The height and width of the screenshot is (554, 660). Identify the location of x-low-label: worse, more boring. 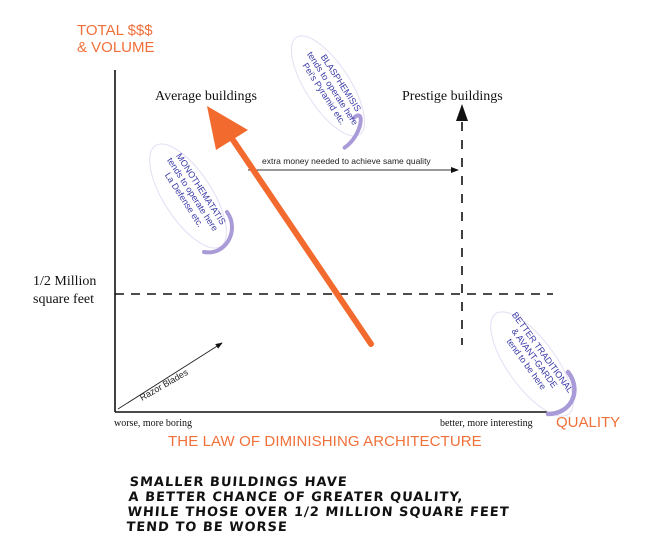
(153, 423).